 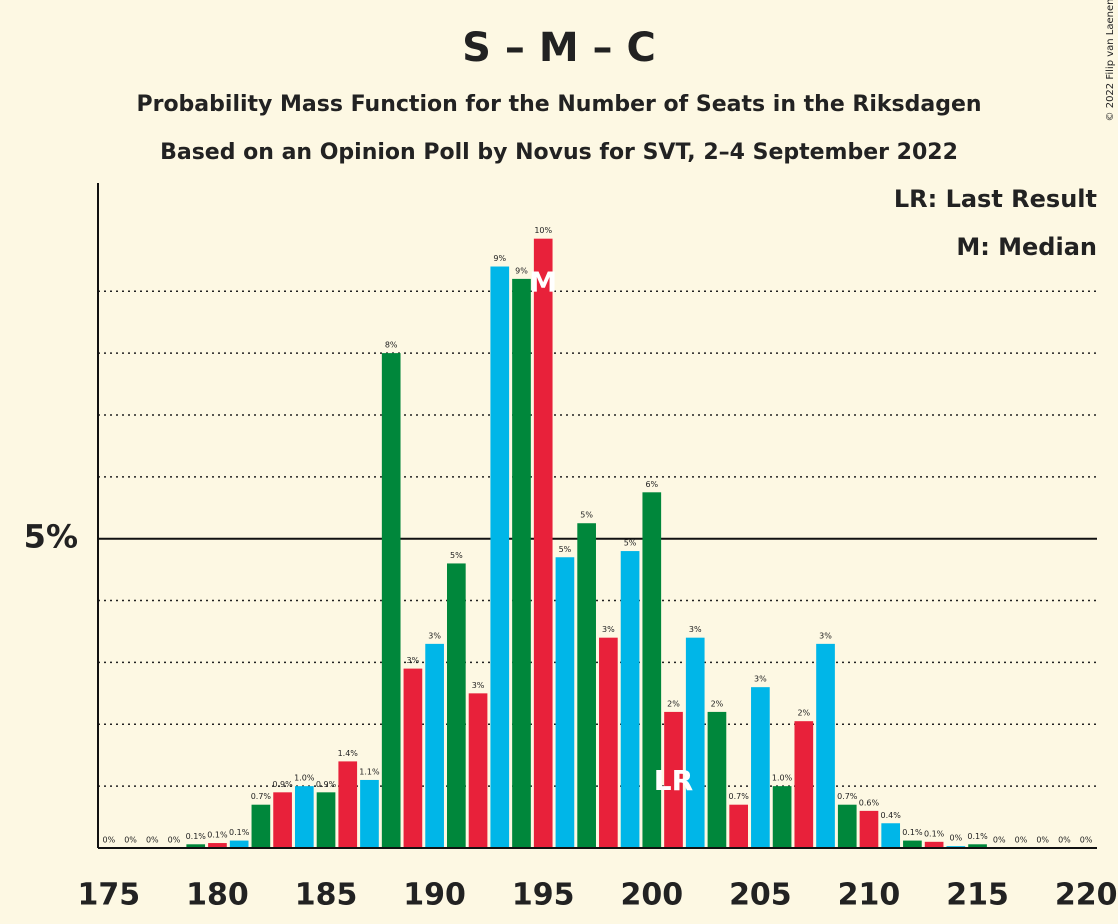 What do you see at coordinates (543, 895) in the screenshot?
I see `x-tick-label: 195` at bounding box center [543, 895].